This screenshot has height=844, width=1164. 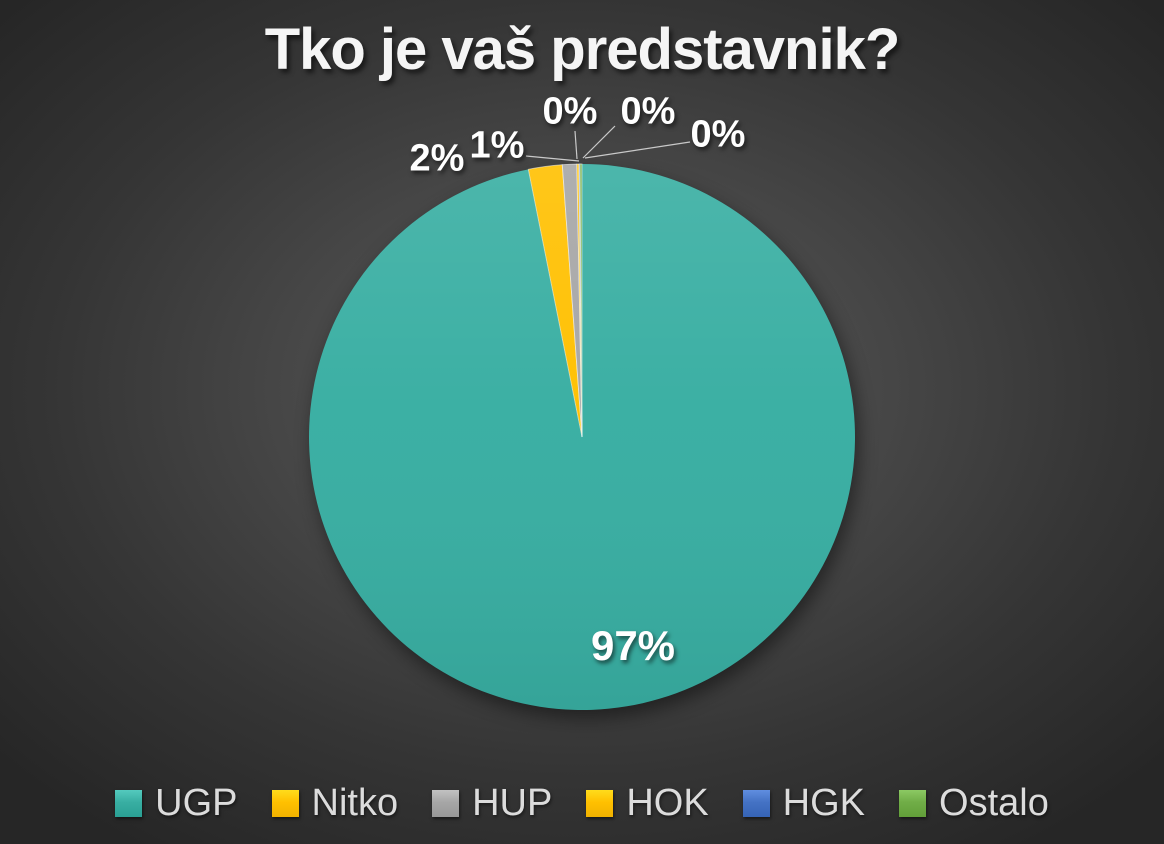 What do you see at coordinates (355, 803) in the screenshot?
I see `legend-label-nitko: Nitko` at bounding box center [355, 803].